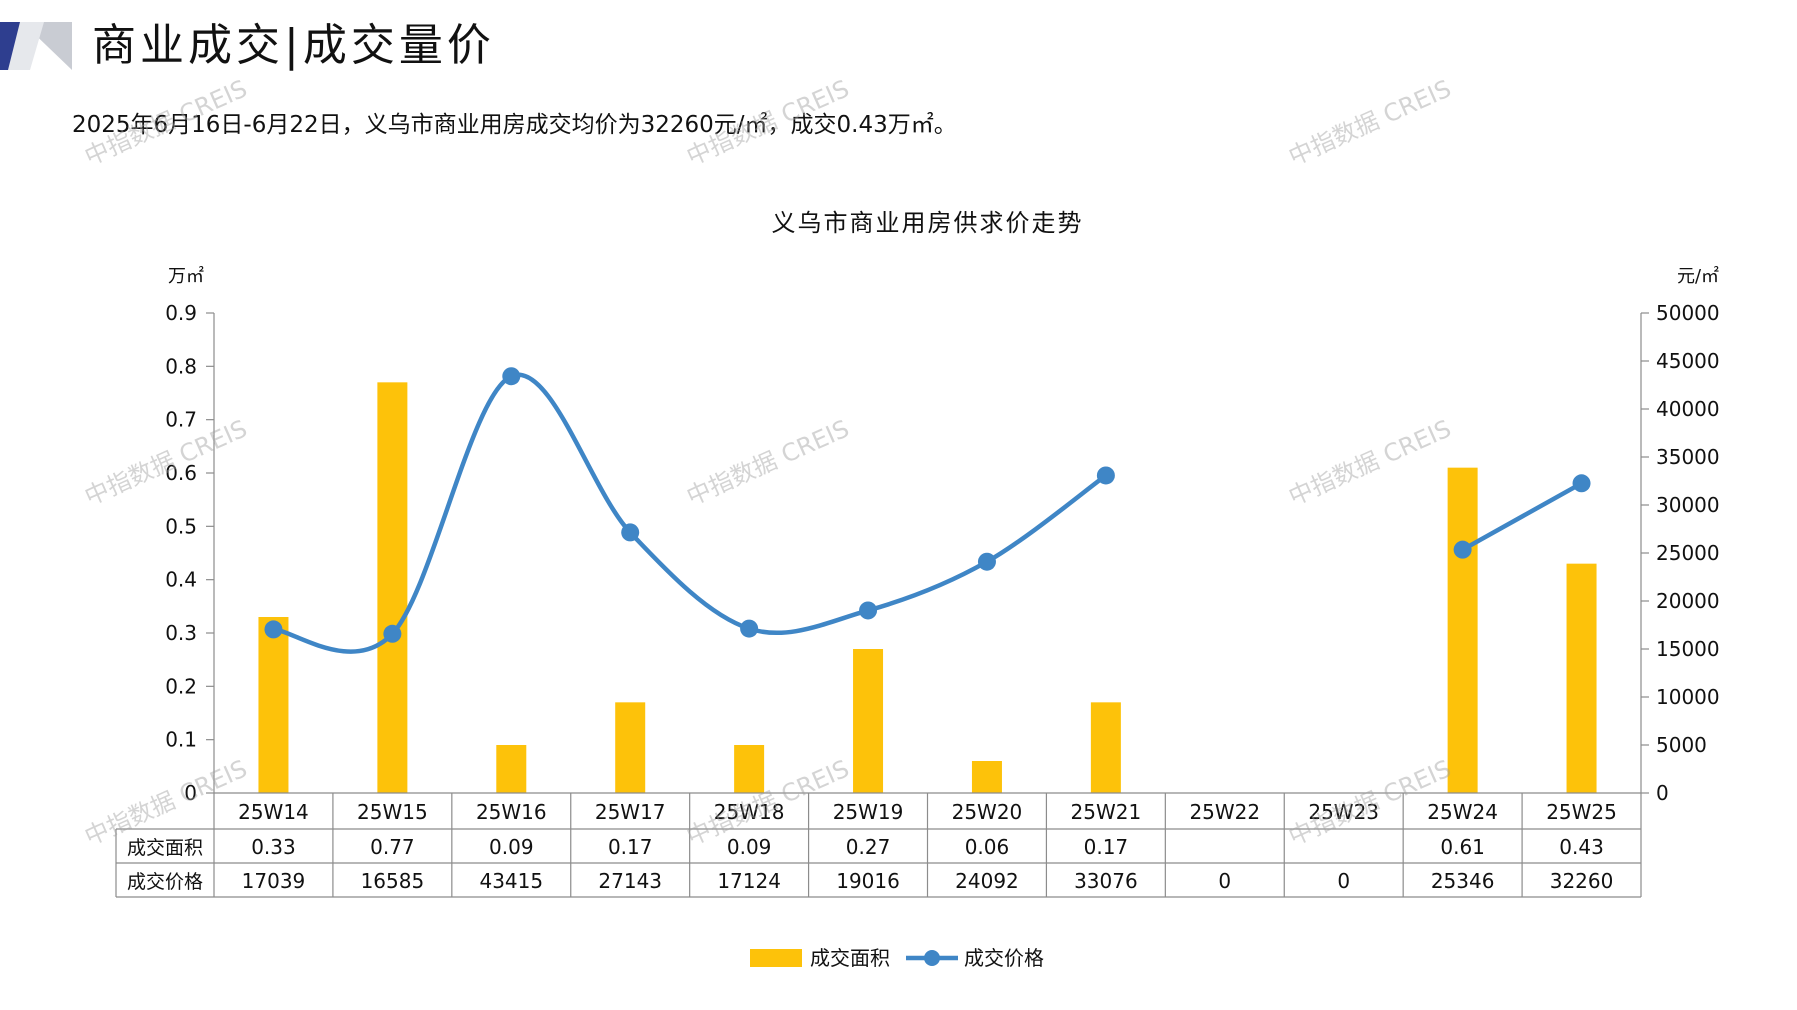  I want to click on table-cell-price: 25346, so click(1463, 881).